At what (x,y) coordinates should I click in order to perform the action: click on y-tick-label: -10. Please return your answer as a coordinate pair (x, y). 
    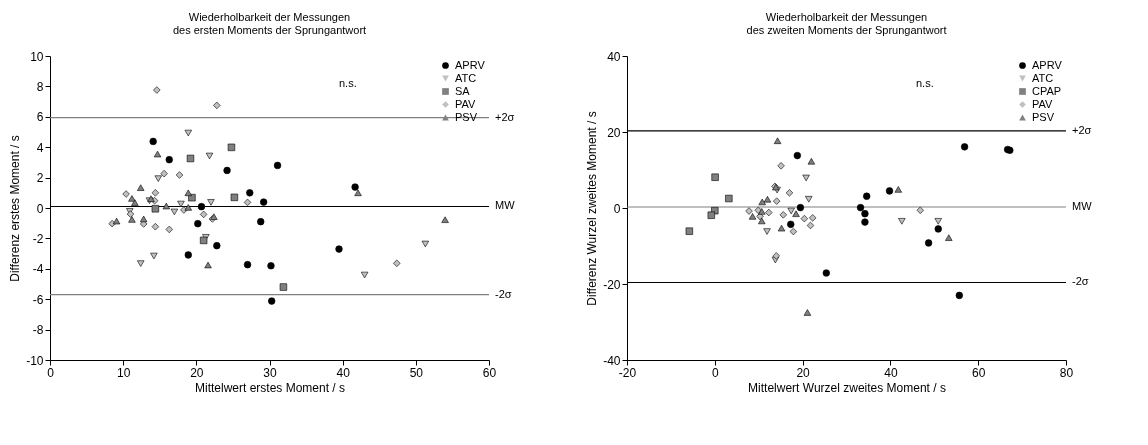
    Looking at the image, I should click on (35, 360).